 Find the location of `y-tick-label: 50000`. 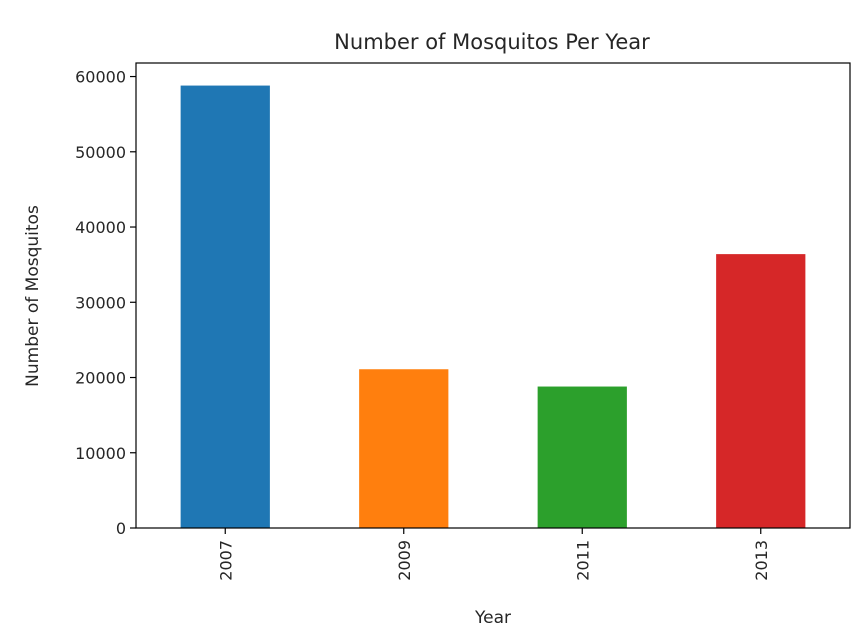

y-tick-label: 50000 is located at coordinates (100, 152).